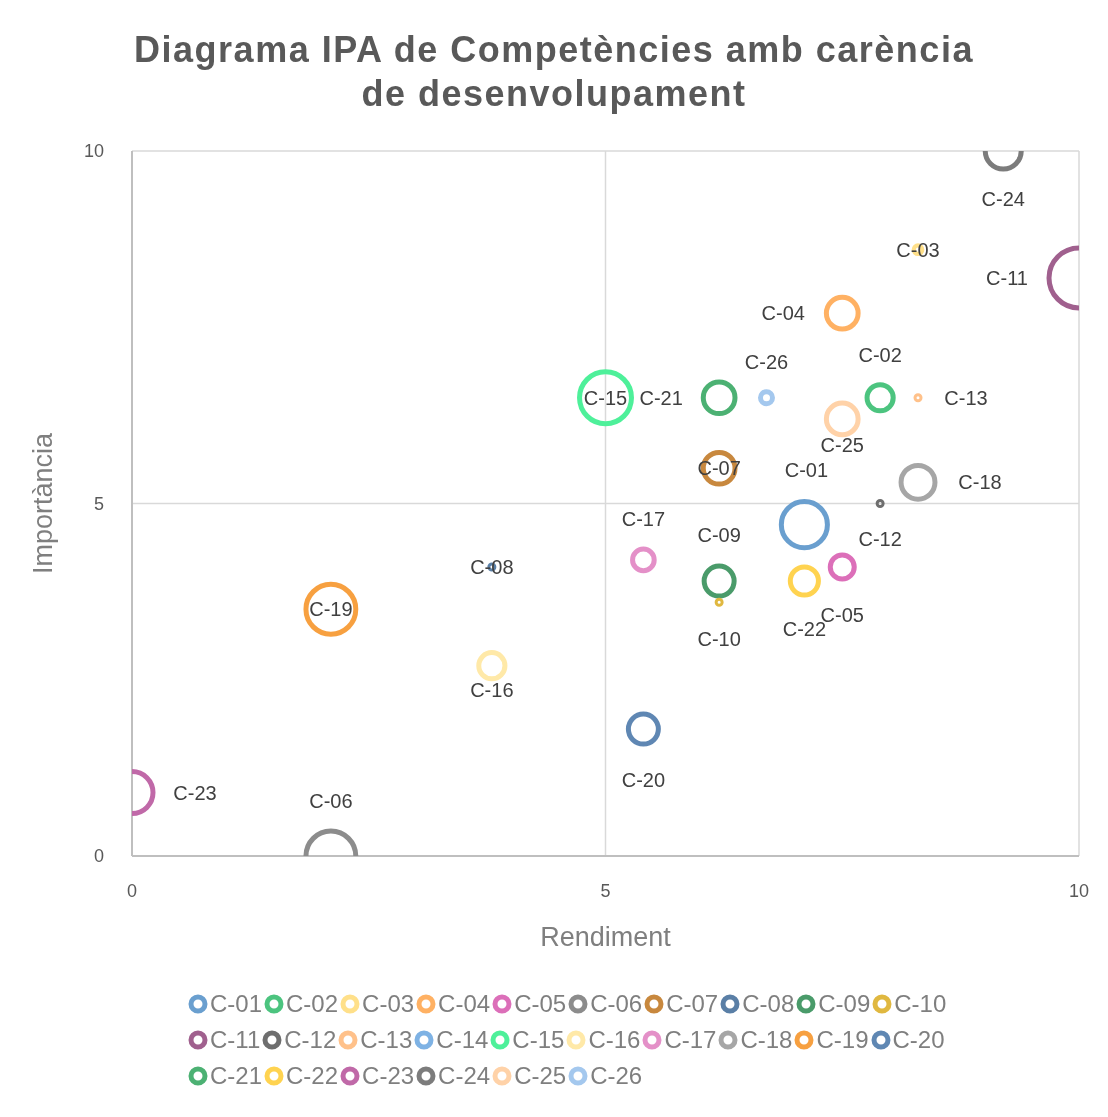  I want to click on legend-label: C-02, so click(312, 1004).